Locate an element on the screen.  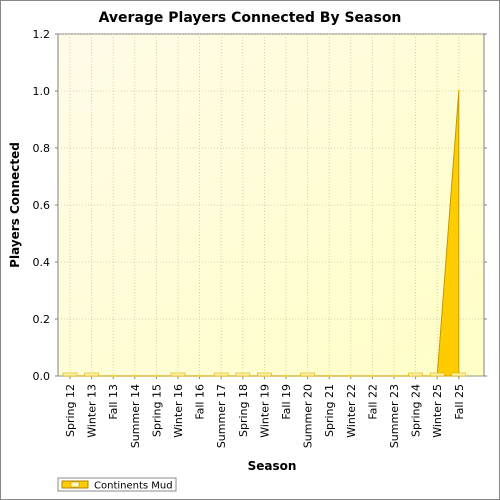
x-tick-label: Spring 21 is located at coordinates (329, 410).